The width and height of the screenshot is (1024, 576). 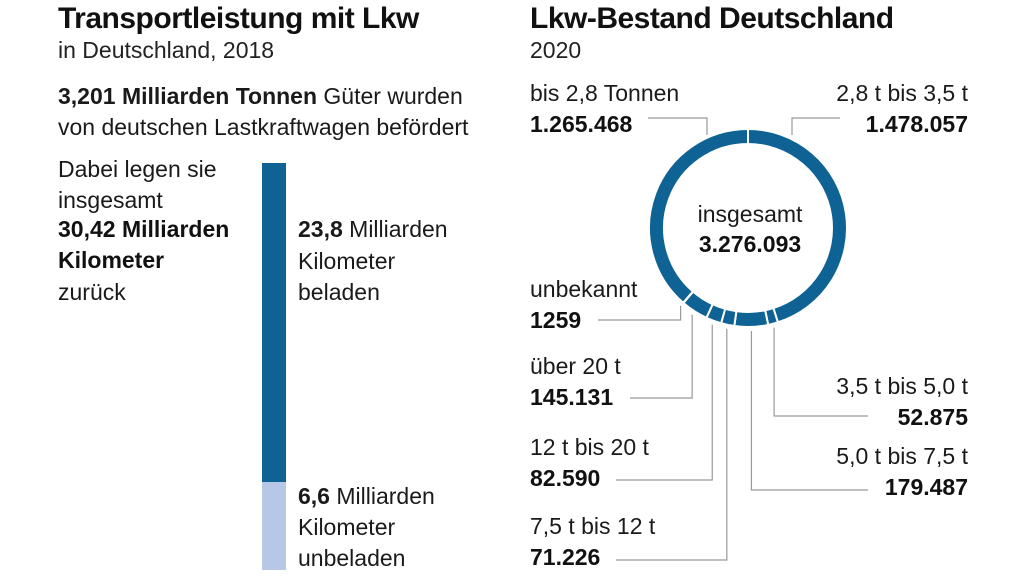 What do you see at coordinates (916, 124) in the screenshot?
I see `slice-value-2-8-3-5: 1.478.057` at bounding box center [916, 124].